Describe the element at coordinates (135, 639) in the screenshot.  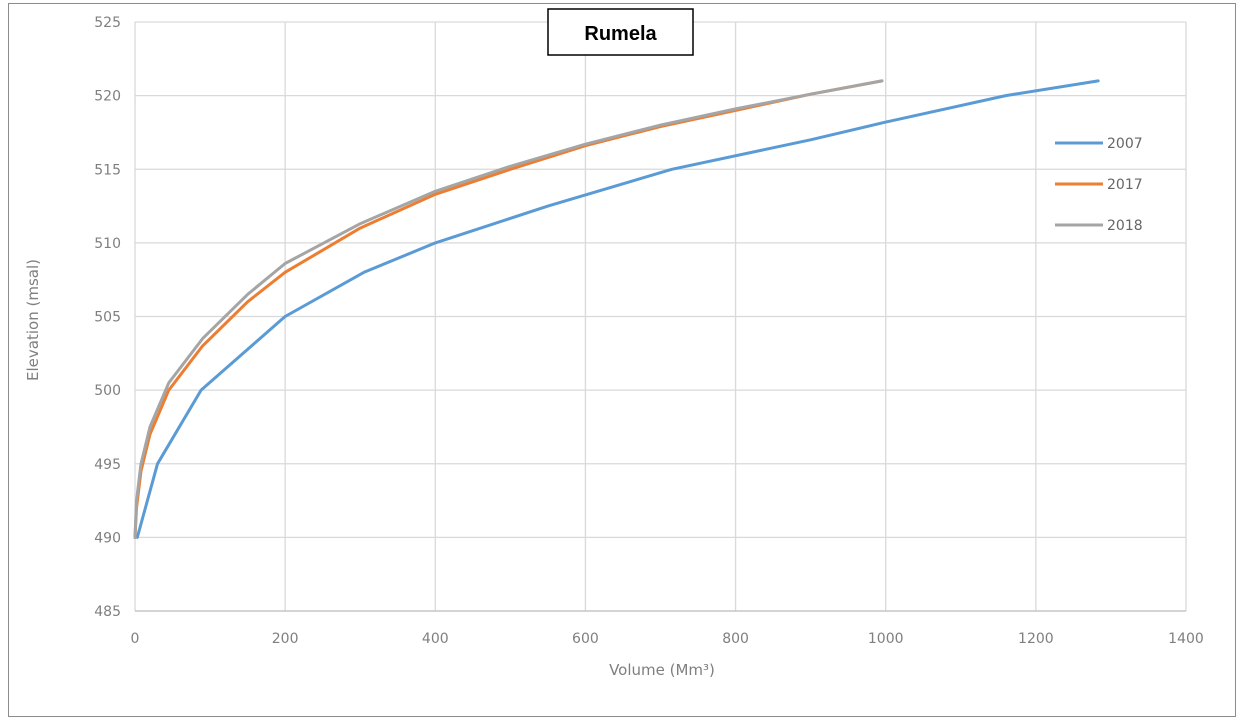
I see `x-tick-label: 0` at that location.